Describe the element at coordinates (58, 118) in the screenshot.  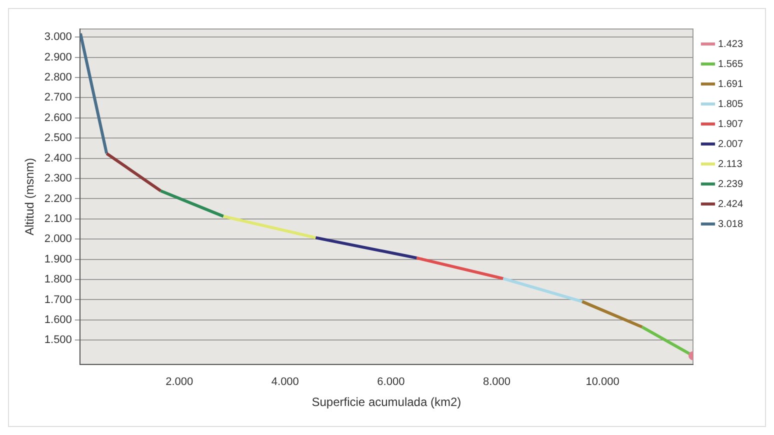
I see `y-tick-label: 2.600` at that location.